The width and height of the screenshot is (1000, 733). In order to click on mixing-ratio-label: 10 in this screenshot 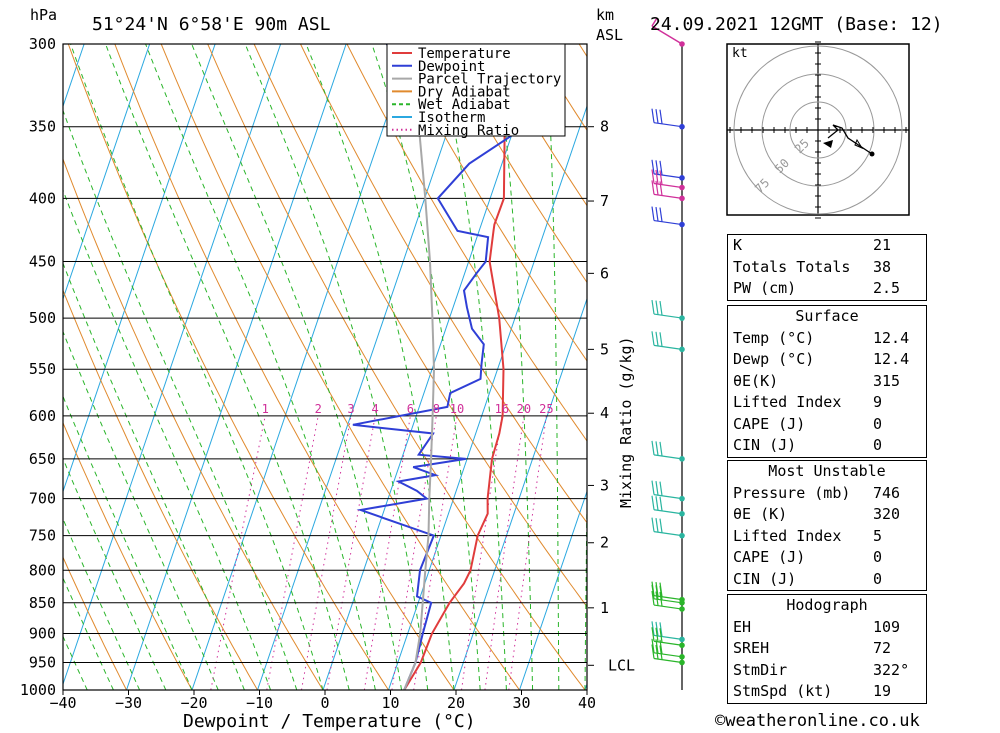, I will do `click(457, 409)`.